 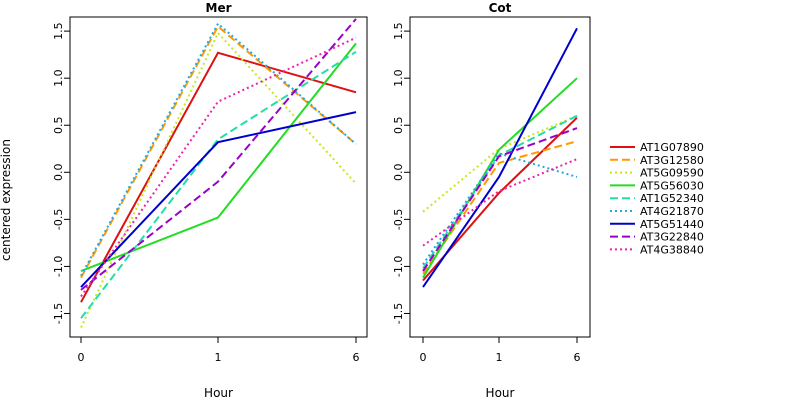 I want to click on series-line-at4g38840, so click(x=500, y=202).